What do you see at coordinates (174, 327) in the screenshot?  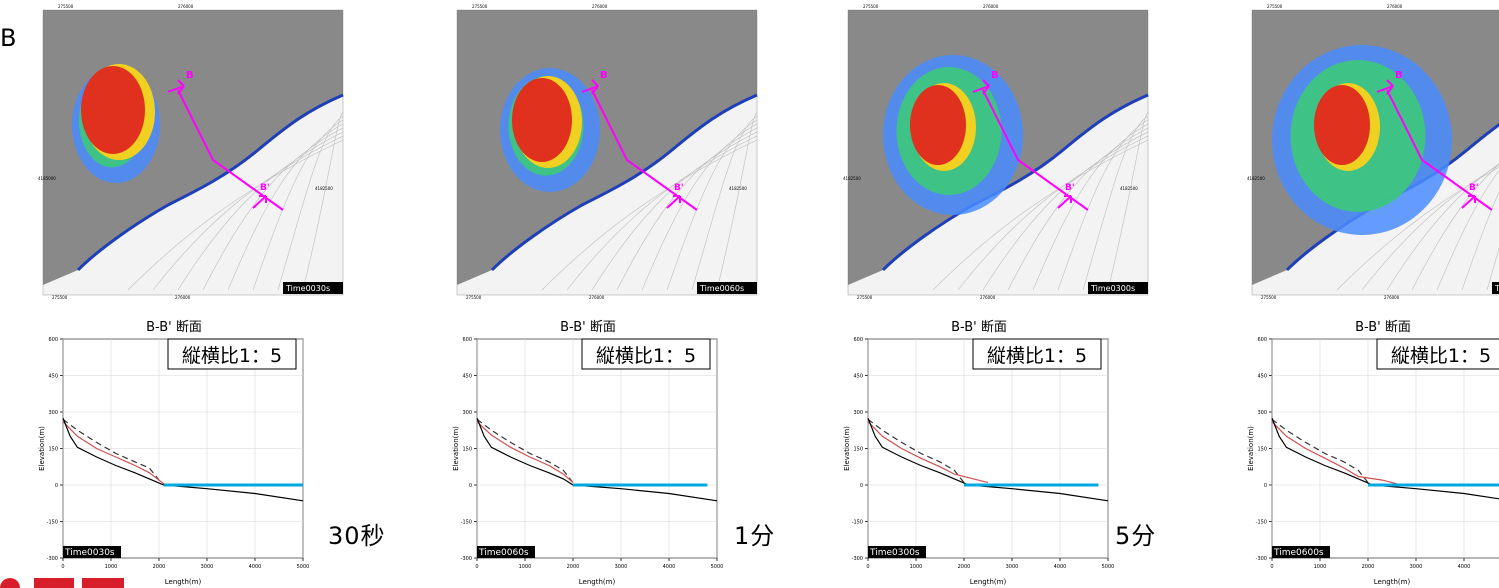 I see `chart-title: B-B' 断面` at bounding box center [174, 327].